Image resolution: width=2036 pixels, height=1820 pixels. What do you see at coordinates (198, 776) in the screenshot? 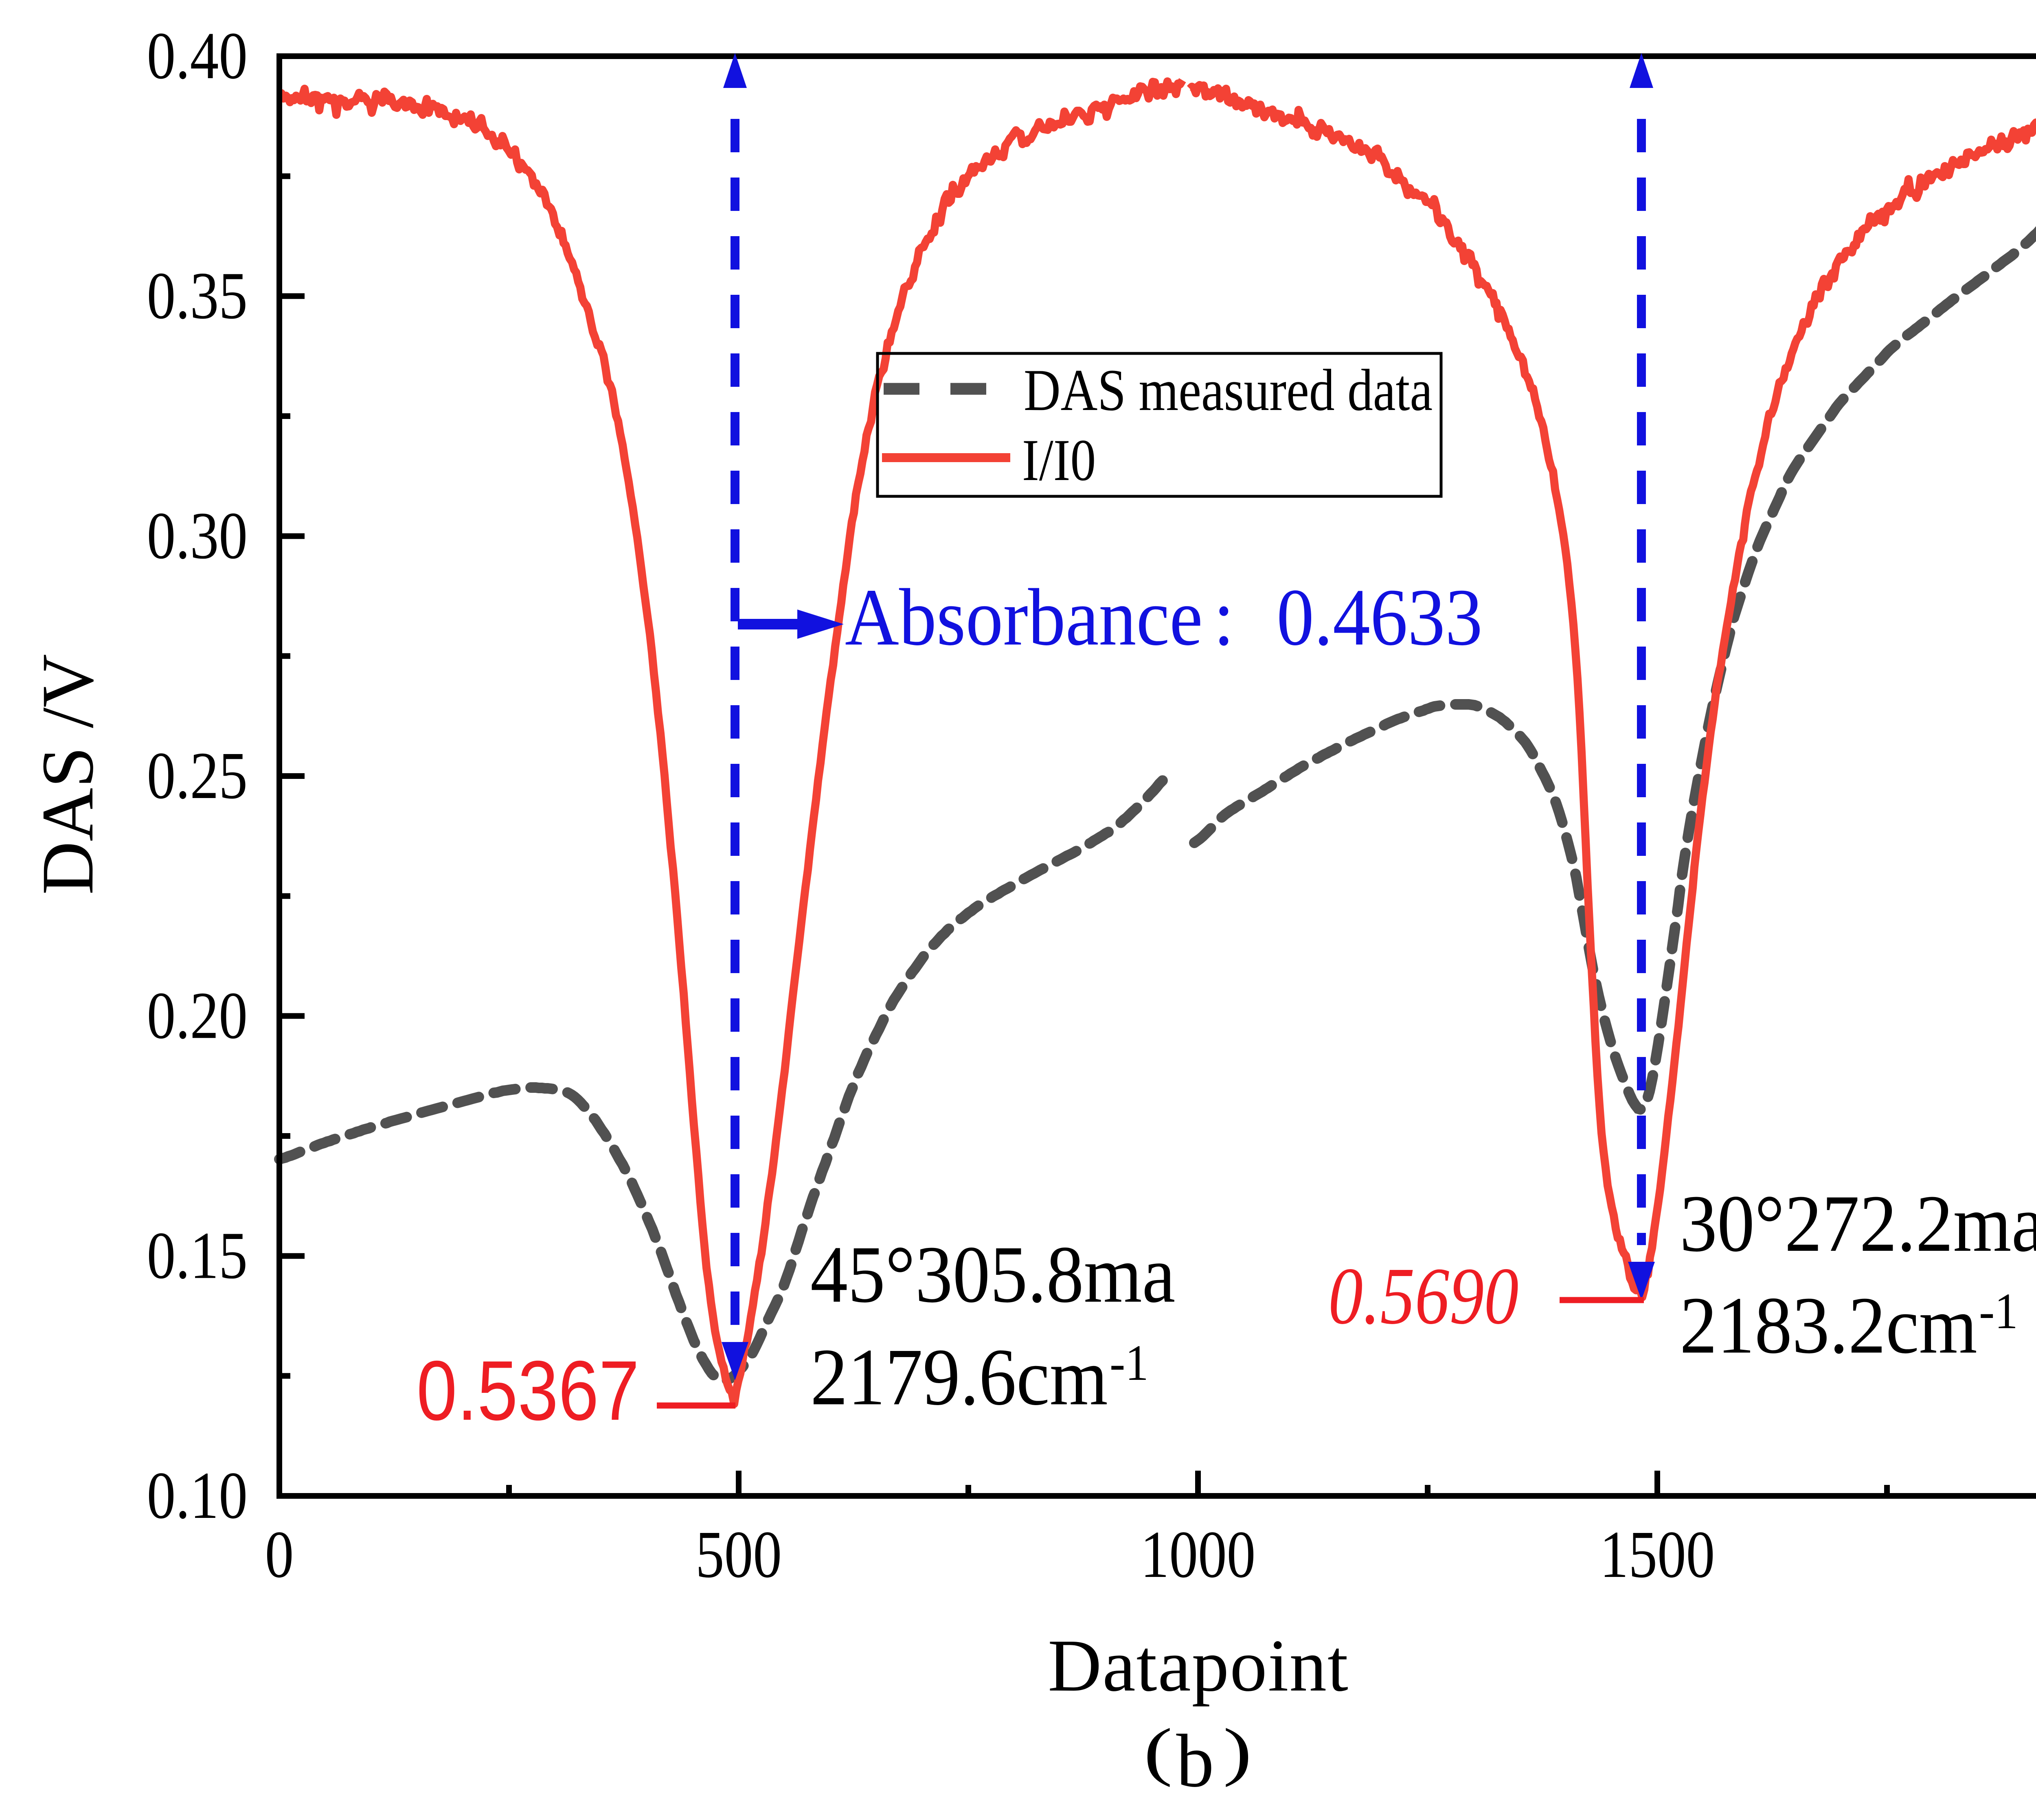
I see `svg-text: 0.25` at bounding box center [198, 776].